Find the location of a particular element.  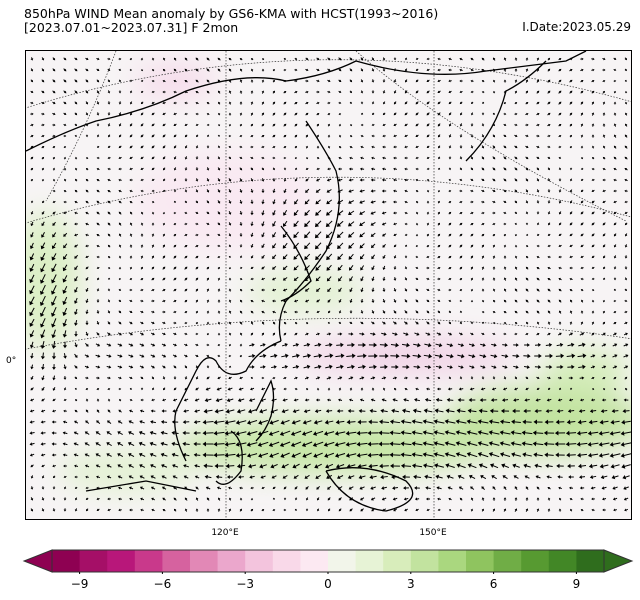

colorbar-extend-max is located at coordinates (618, 561).